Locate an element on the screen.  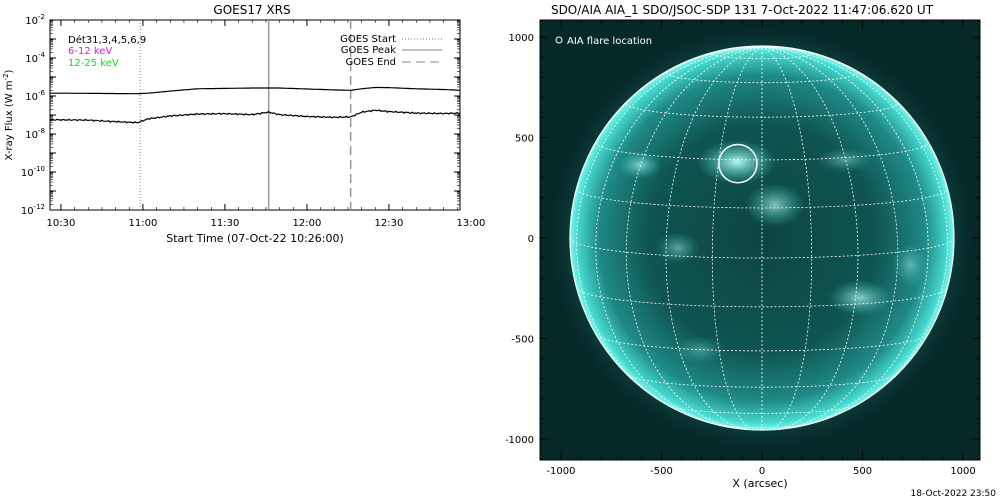
footer-timestamp: 18-Oct-2022 23:50 is located at coordinates (954, 494).